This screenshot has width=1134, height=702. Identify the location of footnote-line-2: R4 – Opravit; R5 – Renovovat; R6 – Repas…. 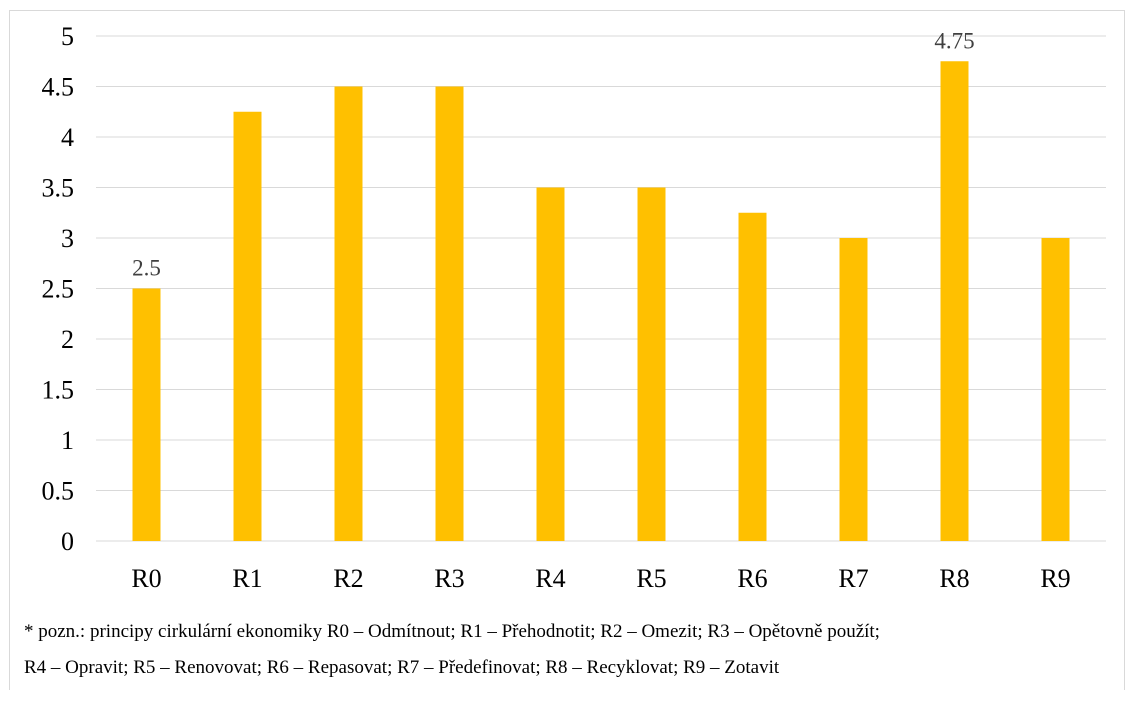
(402, 667).